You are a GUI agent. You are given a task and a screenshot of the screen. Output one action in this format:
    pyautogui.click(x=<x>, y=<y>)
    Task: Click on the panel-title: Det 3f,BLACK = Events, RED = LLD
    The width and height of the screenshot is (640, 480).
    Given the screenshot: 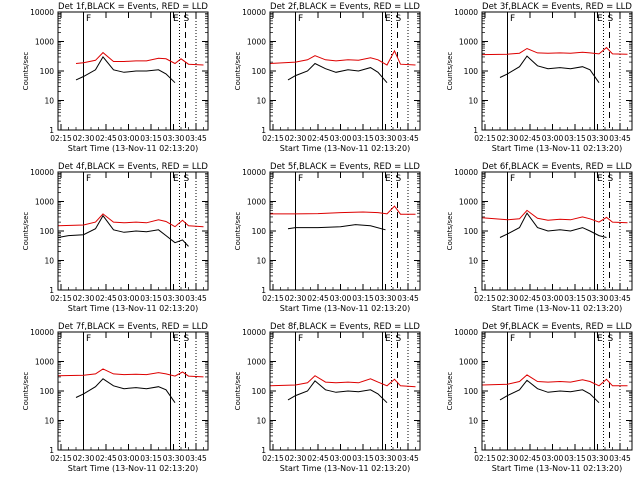 What is the action you would take?
    pyautogui.click(x=557, y=7)
    